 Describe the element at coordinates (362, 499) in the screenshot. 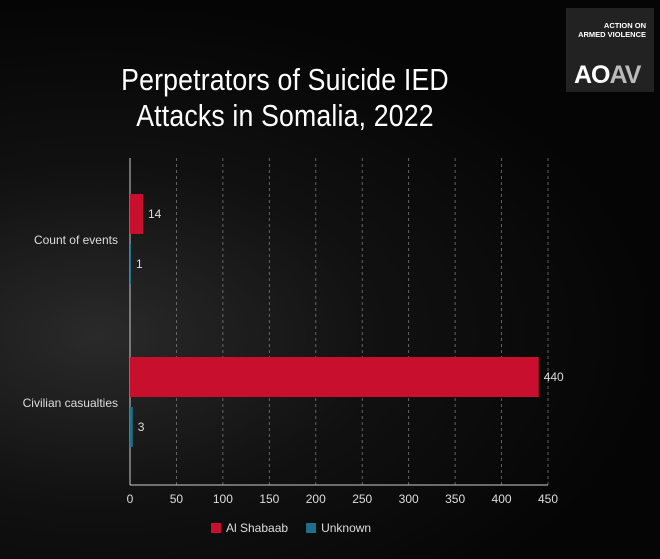

I see `x-tick-label: 250` at that location.